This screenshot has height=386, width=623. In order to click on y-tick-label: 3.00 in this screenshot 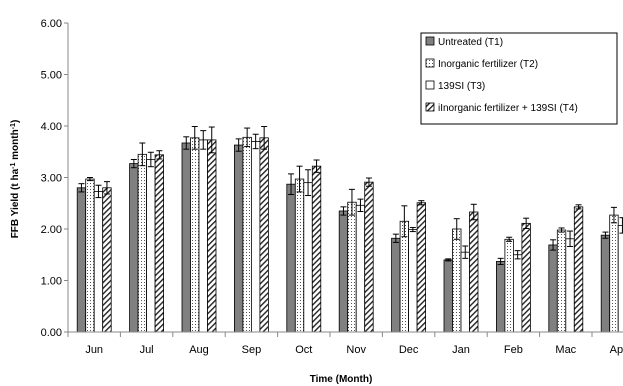, I will do `click(51, 179)`.